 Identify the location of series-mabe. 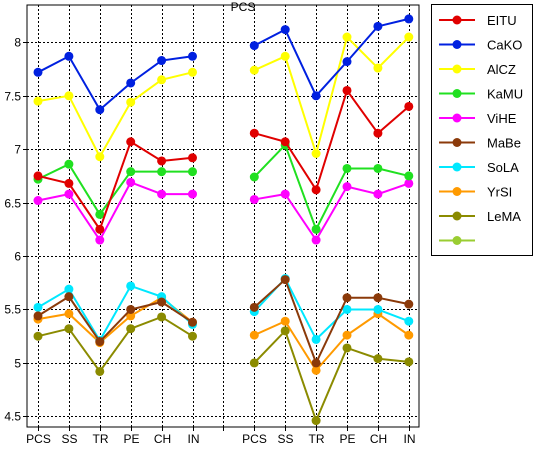
(223, 321).